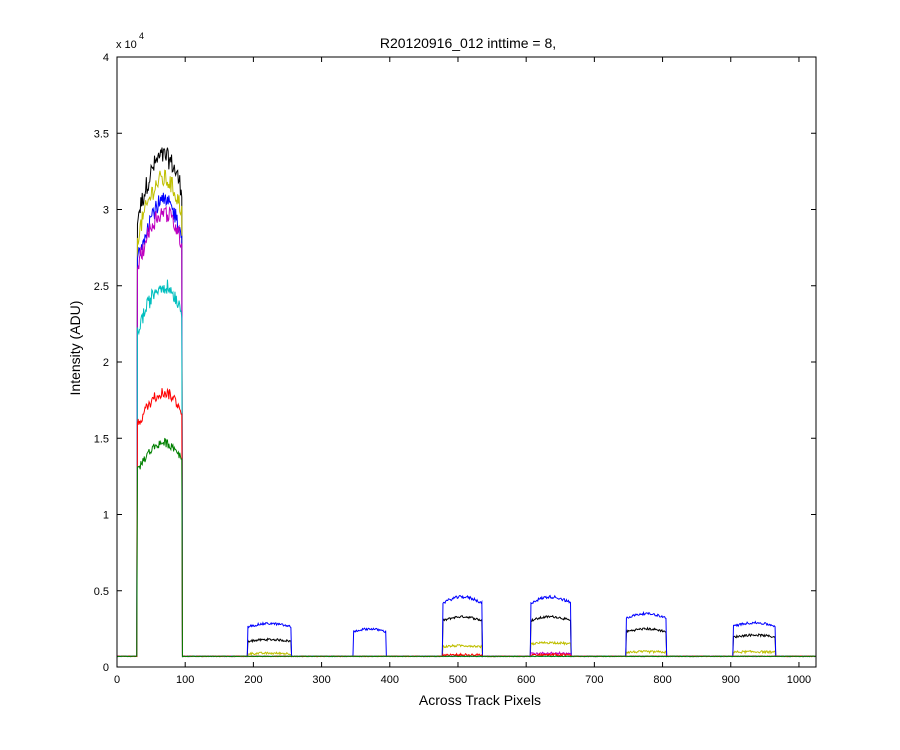 This screenshot has width=900, height=750. What do you see at coordinates (117, 680) in the screenshot?
I see `x-tick-label: 0` at bounding box center [117, 680].